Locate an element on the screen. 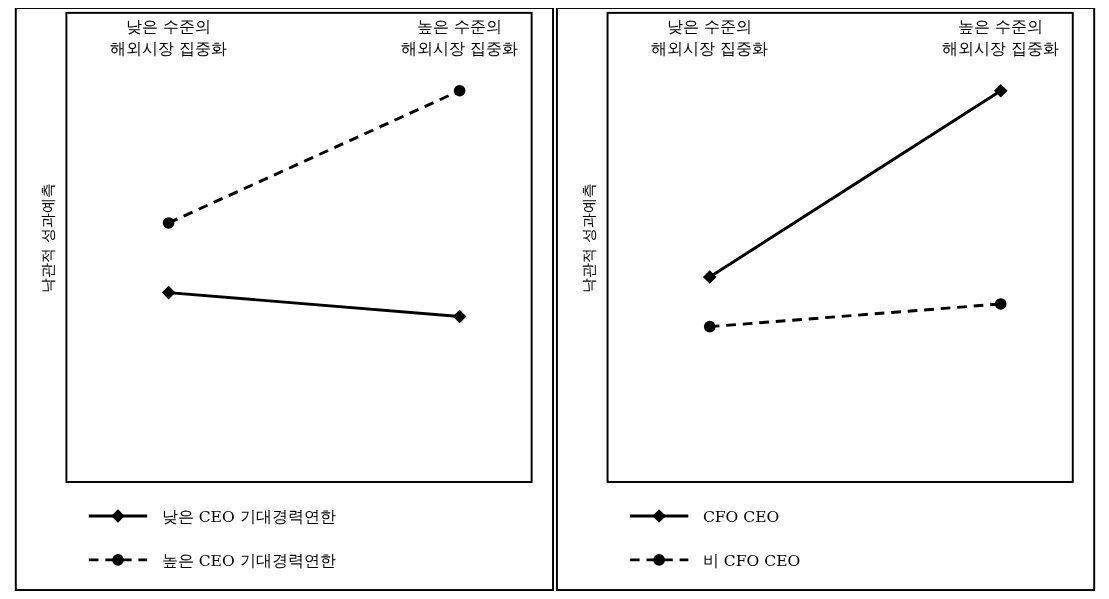 This screenshot has height=599, width=1109. legend-label: 비 CFO CEO is located at coordinates (751, 560).